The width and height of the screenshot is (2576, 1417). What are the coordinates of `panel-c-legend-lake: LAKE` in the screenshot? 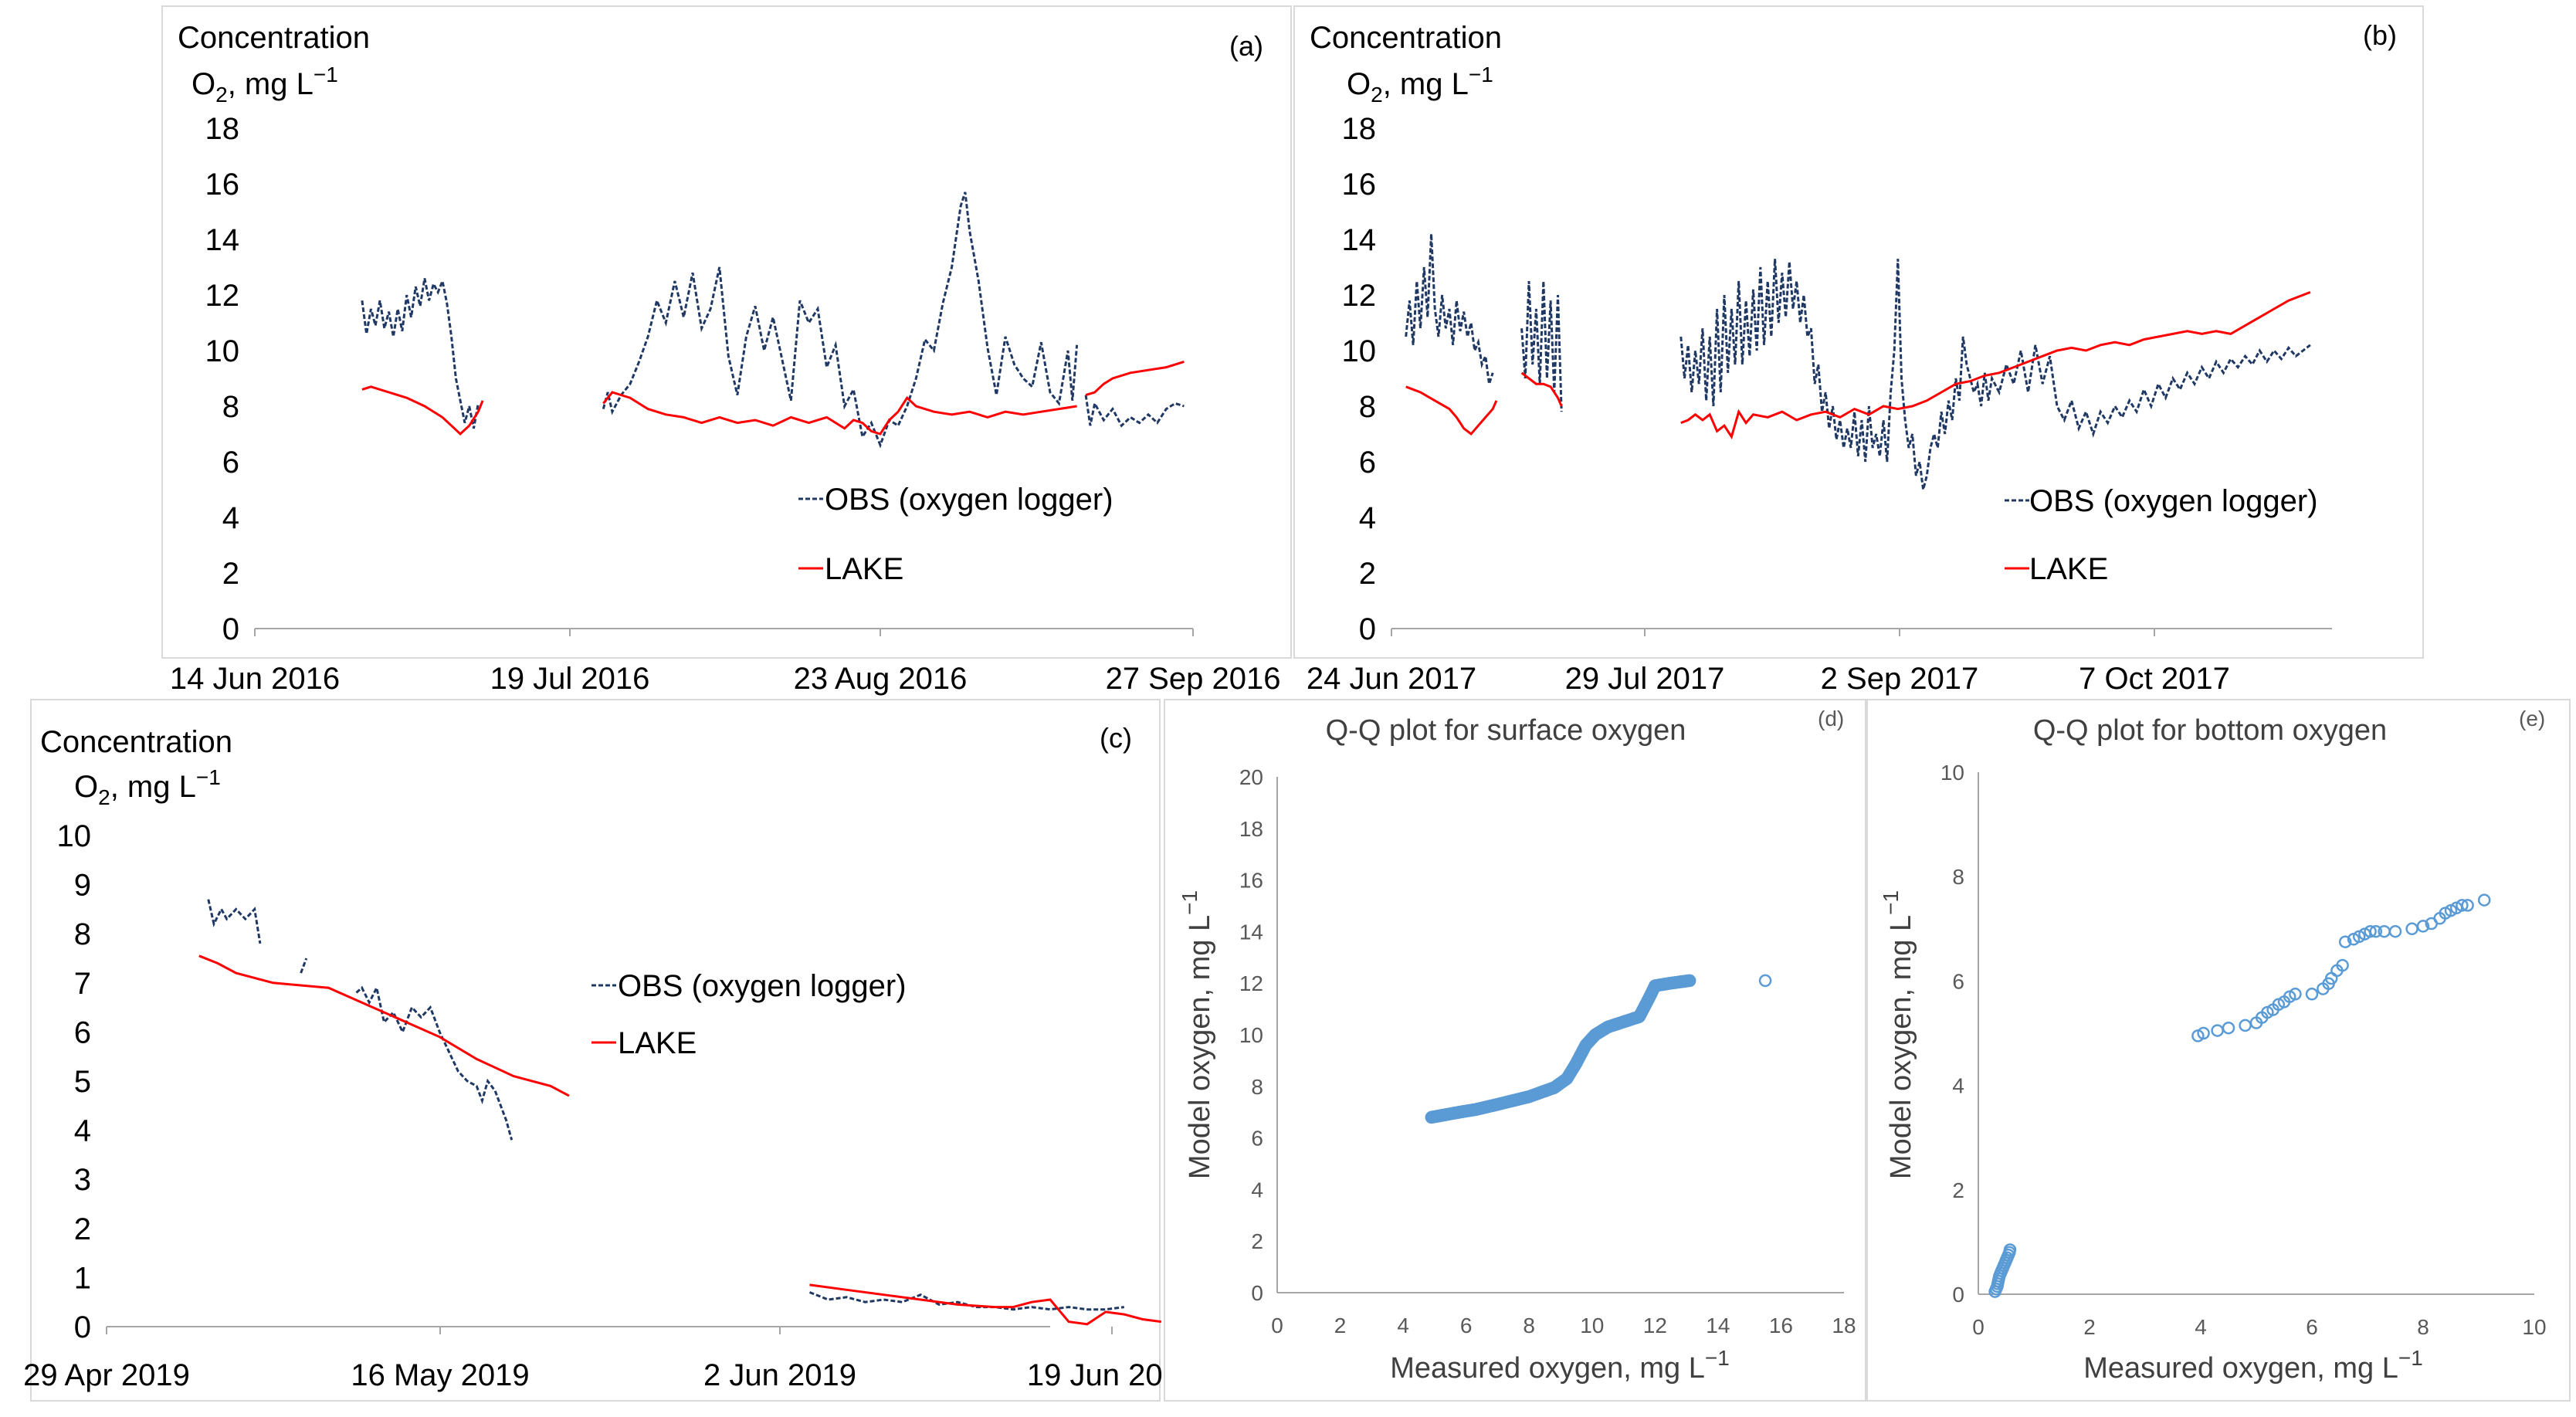 It's located at (657, 1043).